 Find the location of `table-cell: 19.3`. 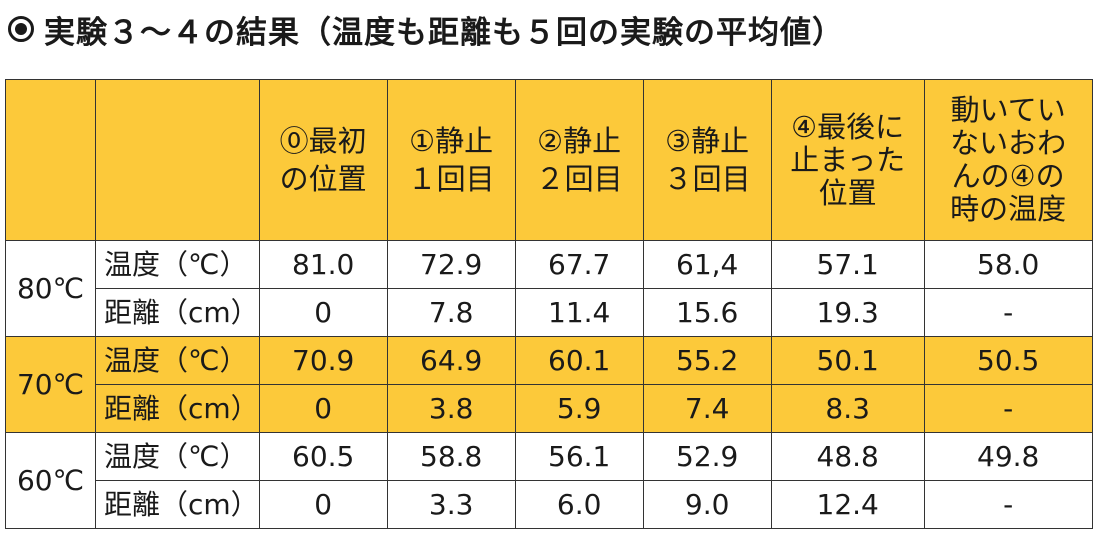

table-cell: 19.3 is located at coordinates (847, 312).